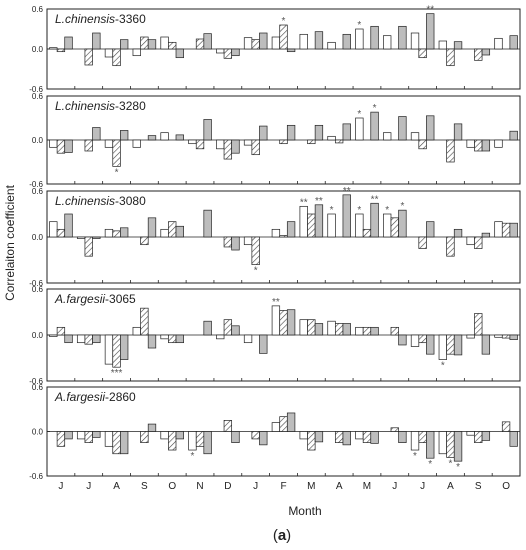 This screenshot has width=526, height=550. What do you see at coordinates (120, 397) in the screenshot?
I see `panel-title-suffix: -2860` at bounding box center [120, 397].